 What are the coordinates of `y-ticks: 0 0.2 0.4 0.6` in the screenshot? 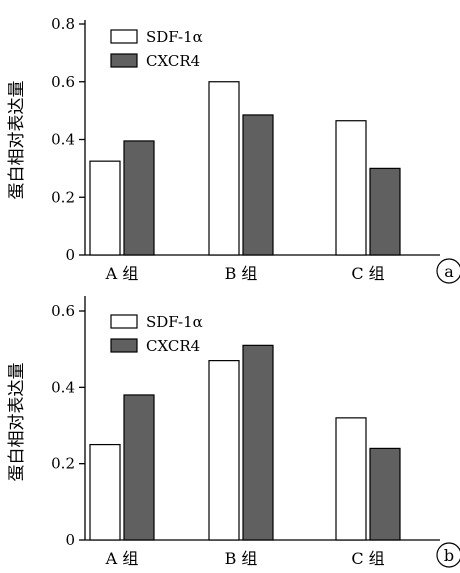 It's located at (68, 425).